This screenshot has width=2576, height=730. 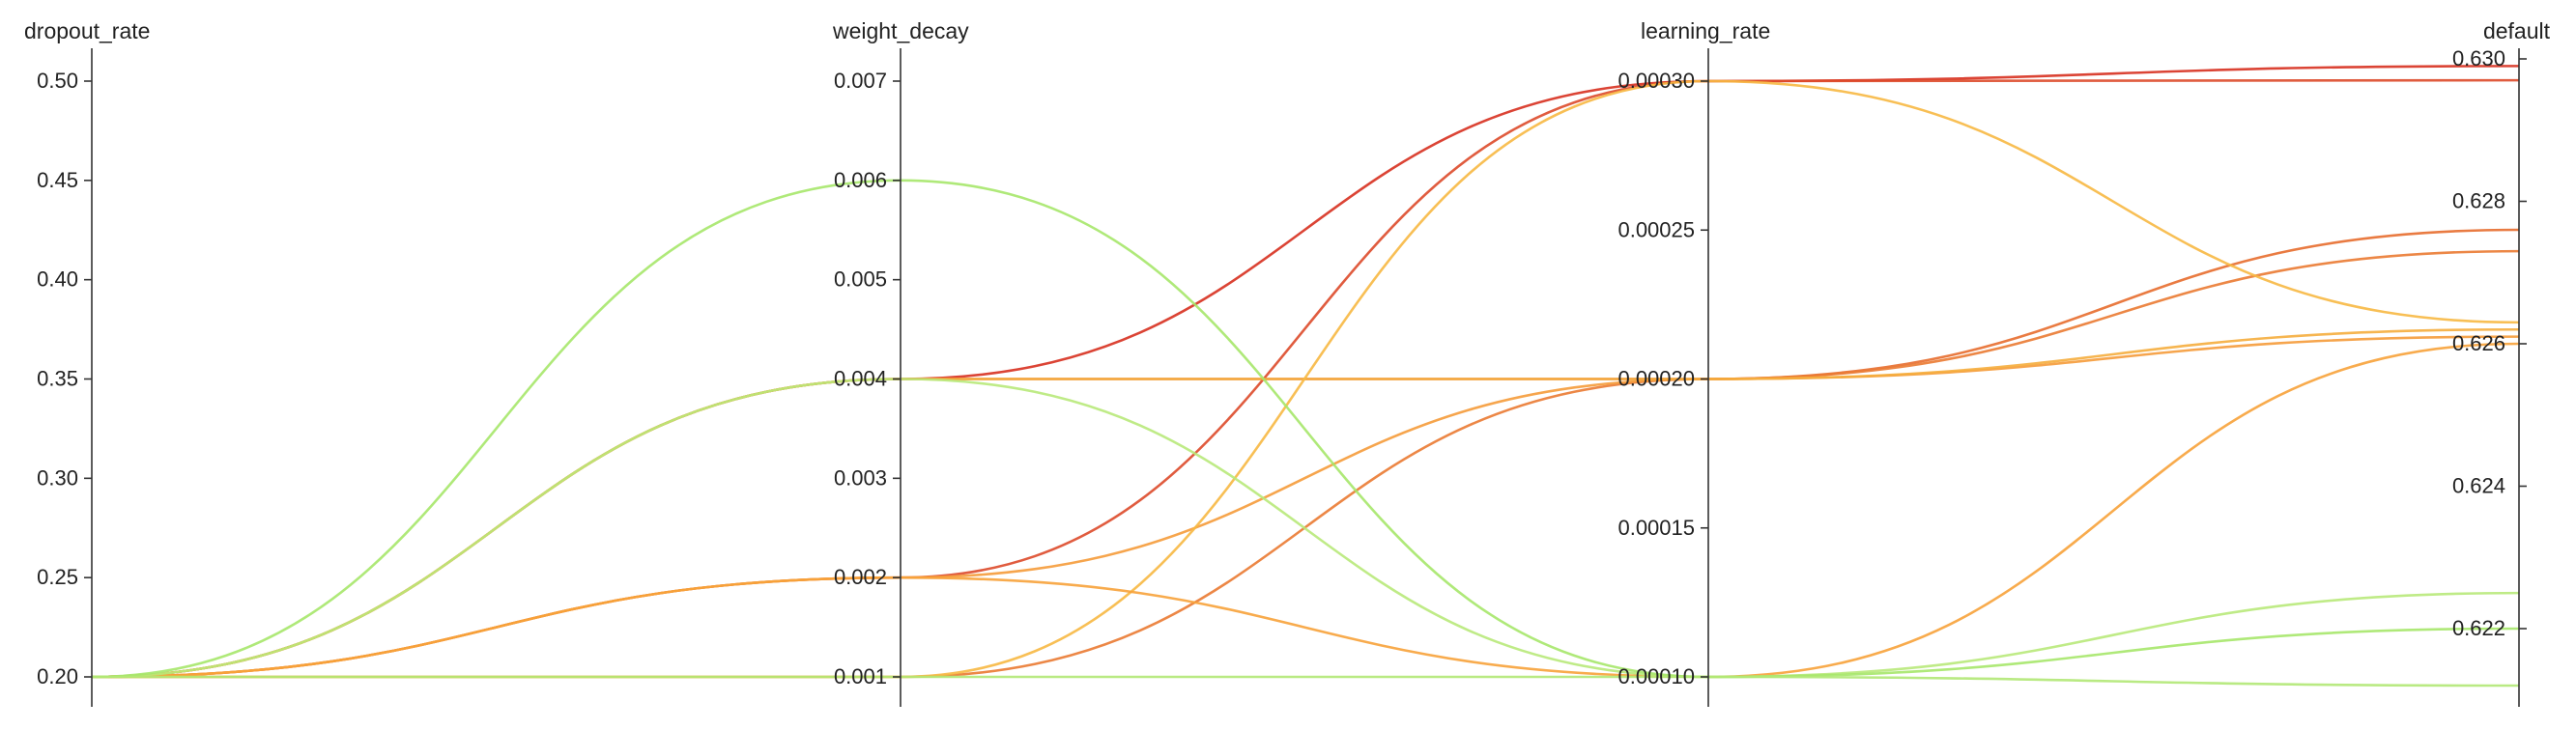 I want to click on tick-label: 0.001, so click(x=861, y=676).